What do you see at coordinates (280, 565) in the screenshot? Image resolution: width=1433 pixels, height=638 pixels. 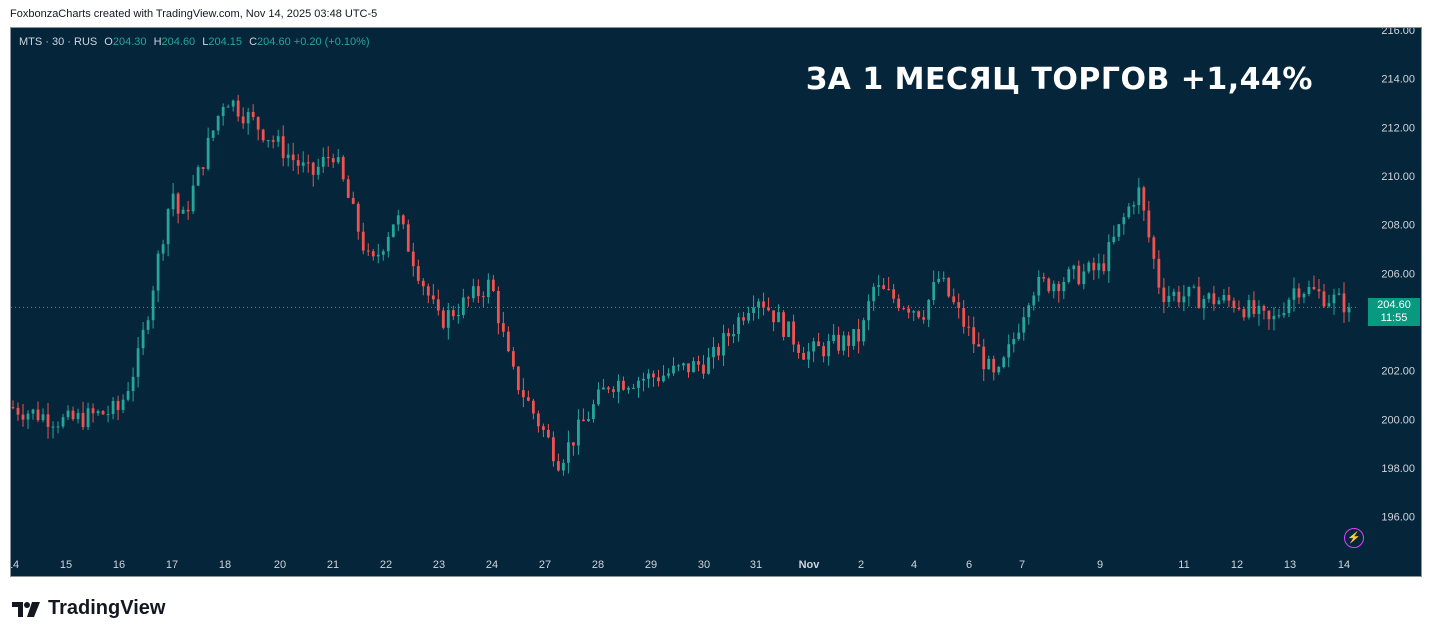 I see `x-tick-label: 20` at bounding box center [280, 565].